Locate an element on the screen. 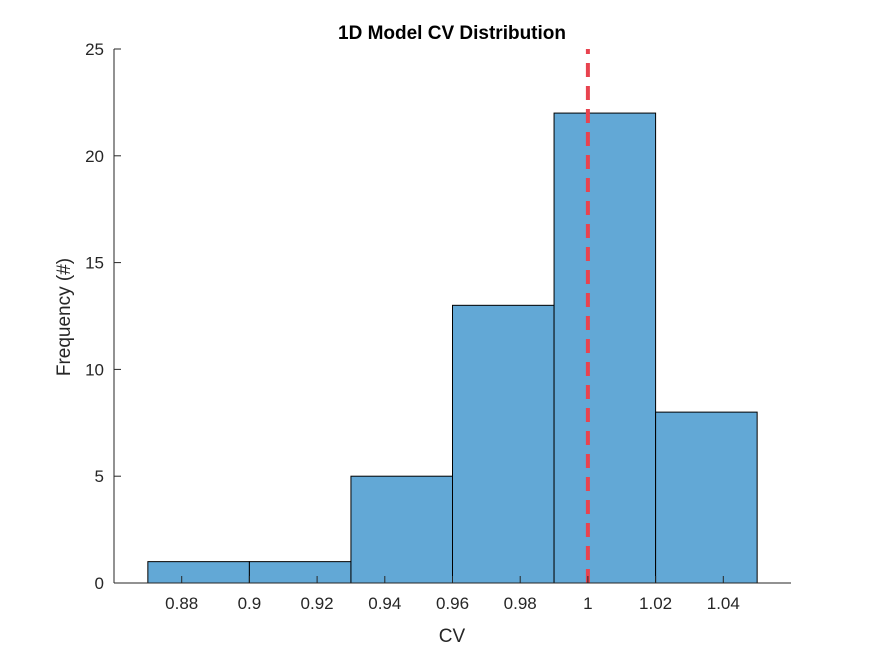 The width and height of the screenshot is (875, 656). x-tick-label-7: 1.02 is located at coordinates (655, 603).